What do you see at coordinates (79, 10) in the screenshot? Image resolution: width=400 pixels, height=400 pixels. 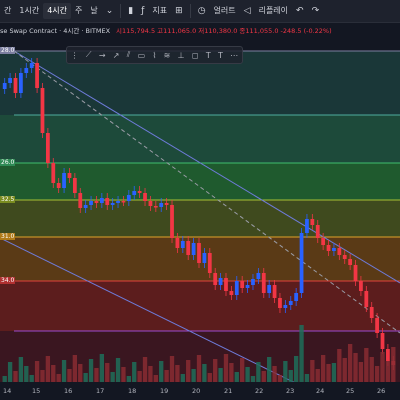 I see `interval-week: 주` at bounding box center [79, 10].